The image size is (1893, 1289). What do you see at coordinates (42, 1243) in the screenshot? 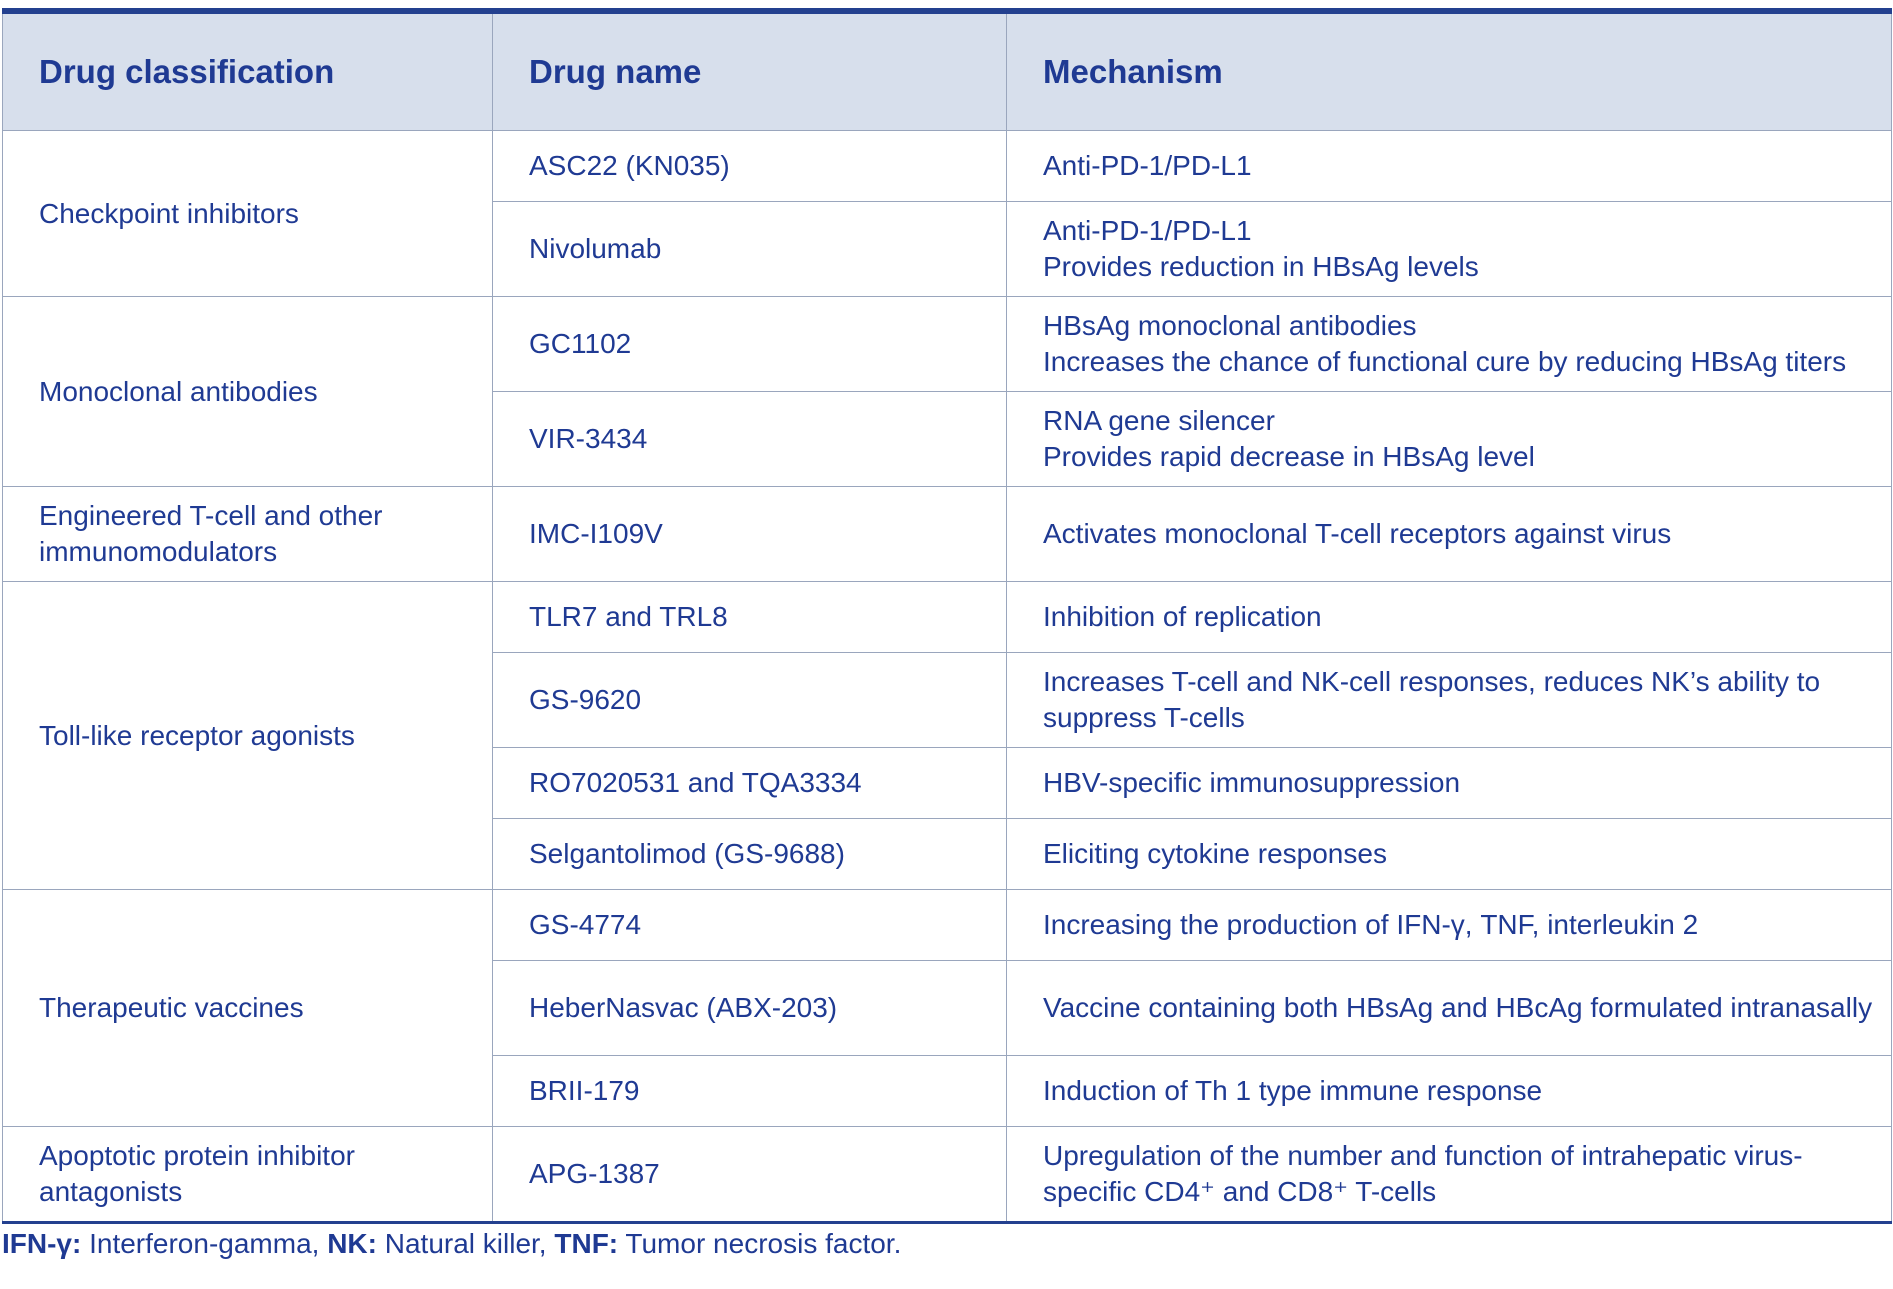
I see `footnote-abbreviation: IFN-γ:` at bounding box center [42, 1243].